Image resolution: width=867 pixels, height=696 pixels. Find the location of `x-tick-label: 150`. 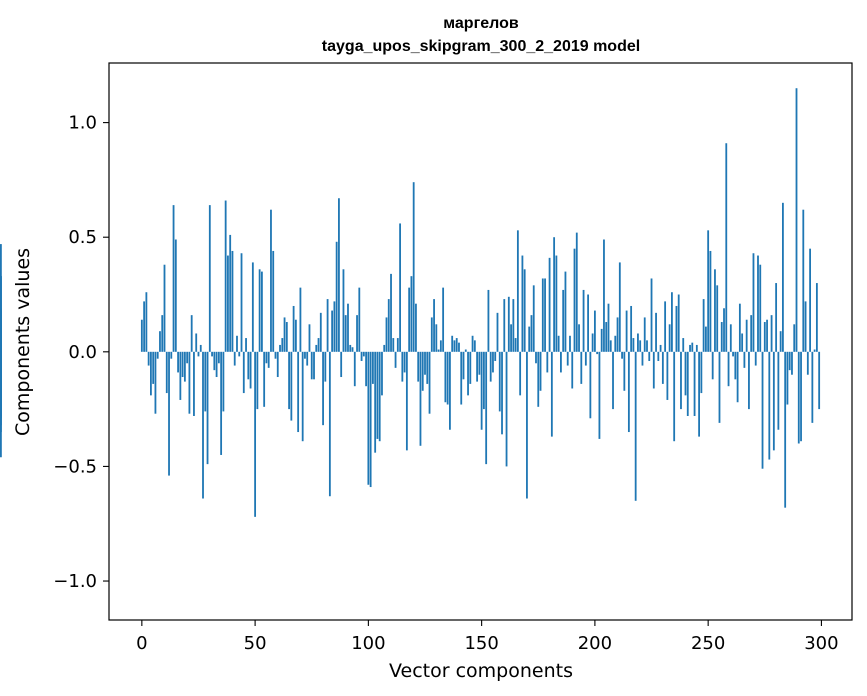

x-tick-label: 150 is located at coordinates (481, 643).